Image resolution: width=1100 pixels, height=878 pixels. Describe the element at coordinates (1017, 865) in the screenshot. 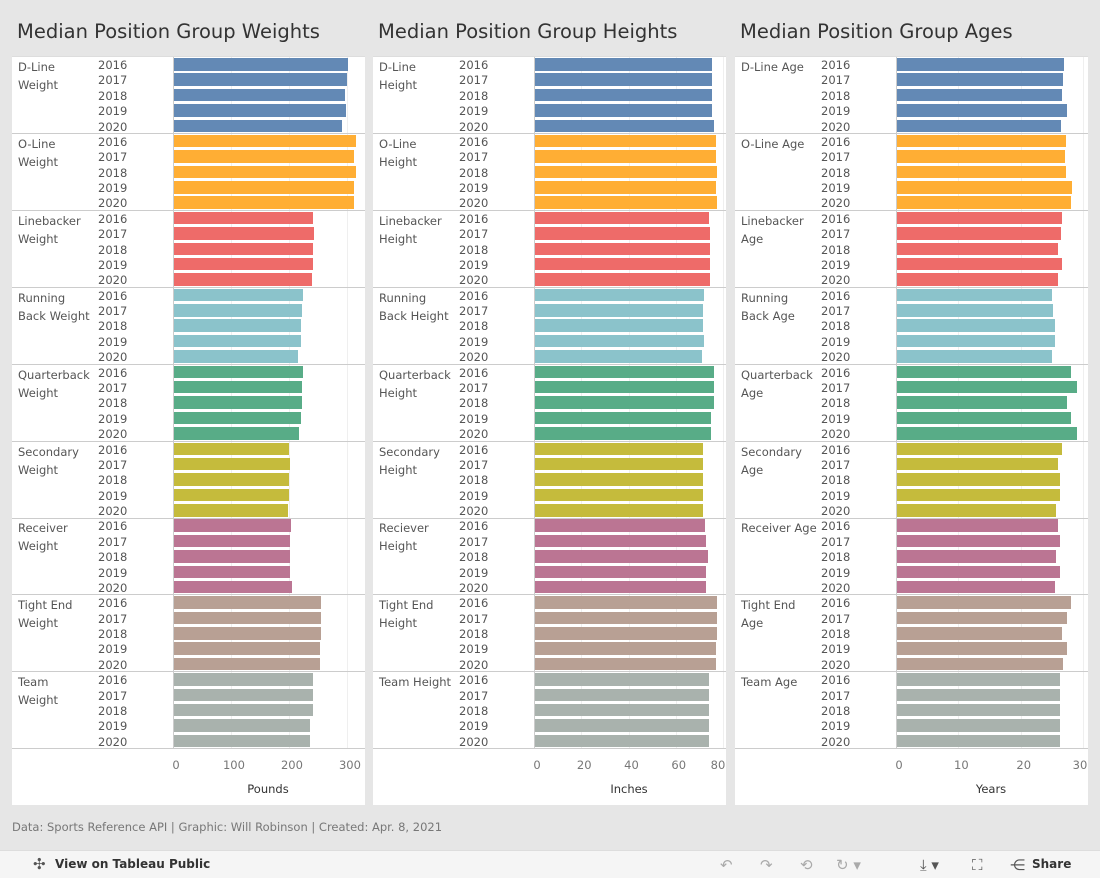

I see `share-icon: ⋲` at that location.